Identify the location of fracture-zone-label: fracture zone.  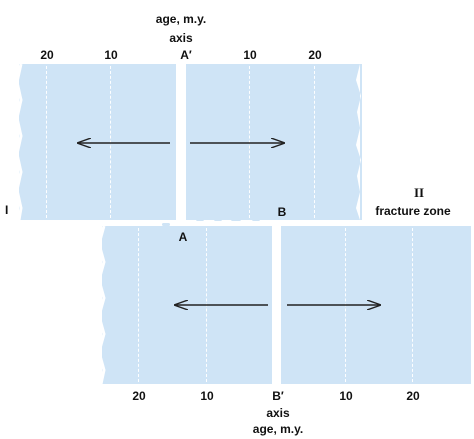
(413, 211).